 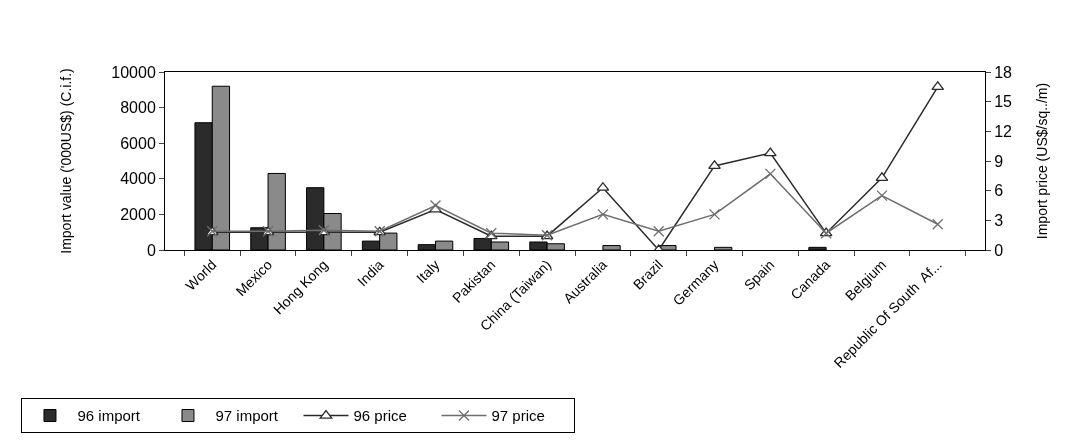 I want to click on y2-tick-label: 18, so click(x=1003, y=72).